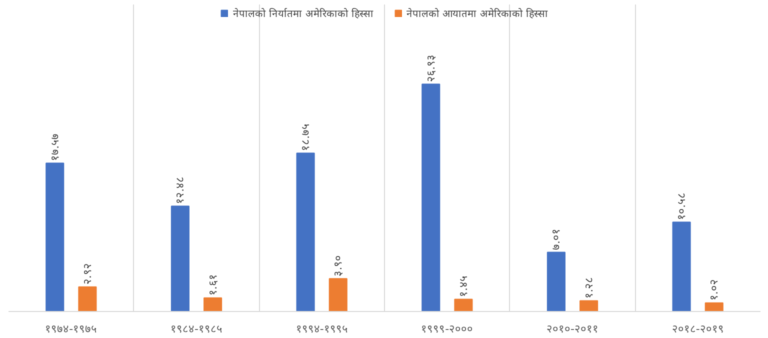 The width and height of the screenshot is (768, 338). What do you see at coordinates (589, 287) in the screenshot?
I see `data-label: १.२८` at bounding box center [589, 287].